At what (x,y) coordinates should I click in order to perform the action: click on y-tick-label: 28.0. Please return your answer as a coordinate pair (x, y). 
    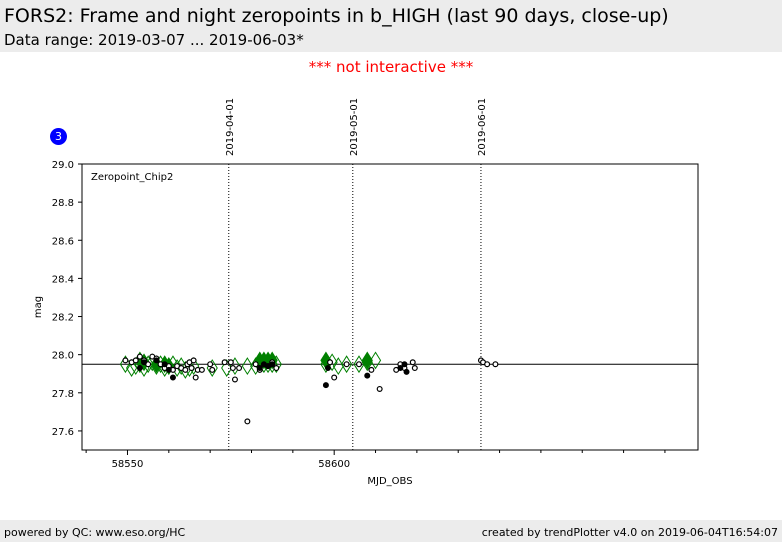
    Looking at the image, I should click on (63, 356).